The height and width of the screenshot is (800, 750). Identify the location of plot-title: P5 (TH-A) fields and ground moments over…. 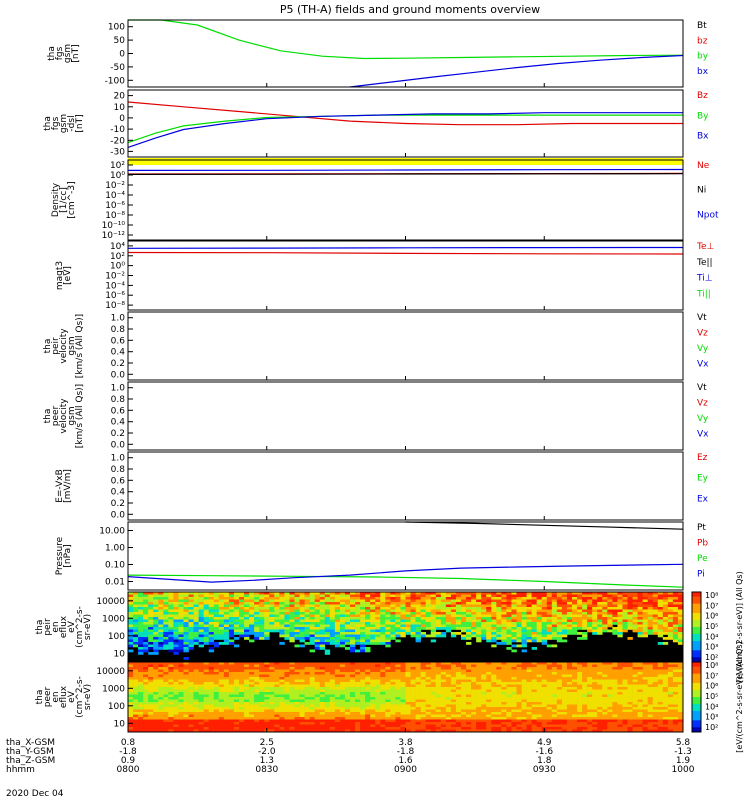
(410, 9).